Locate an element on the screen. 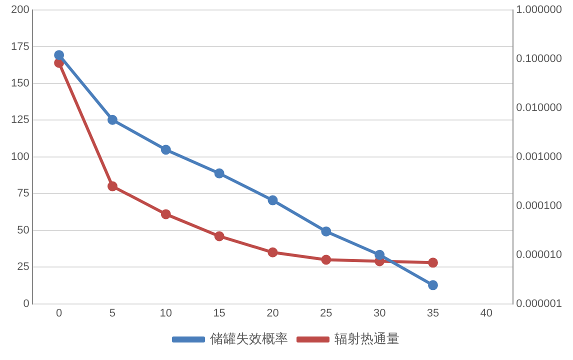 The height and width of the screenshot is (360, 573). y-tick-label: 175 is located at coordinates (20, 46).